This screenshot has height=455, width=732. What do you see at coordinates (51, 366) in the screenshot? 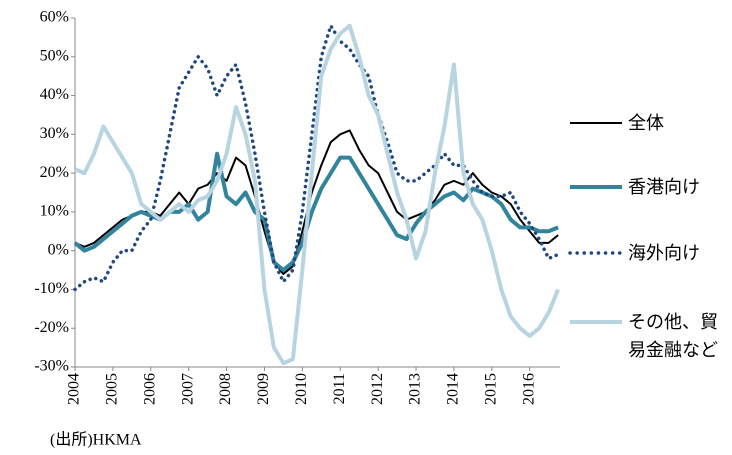
I see `y-tick-label: -30%` at bounding box center [51, 366].